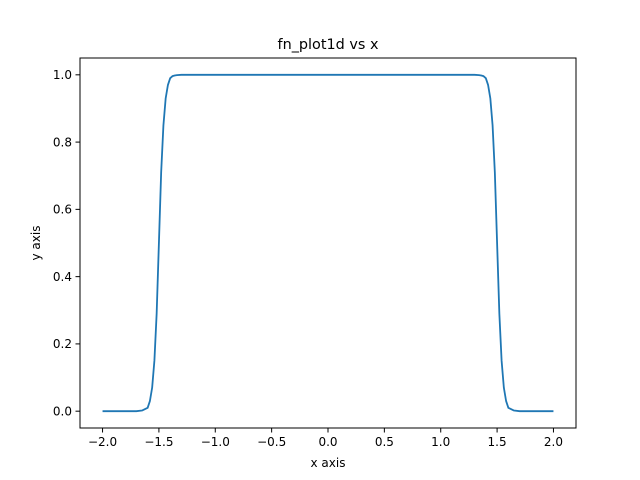 Image resolution: width=640 pixels, height=480 pixels. I want to click on y-tick-label: 0.0, so click(62, 411).